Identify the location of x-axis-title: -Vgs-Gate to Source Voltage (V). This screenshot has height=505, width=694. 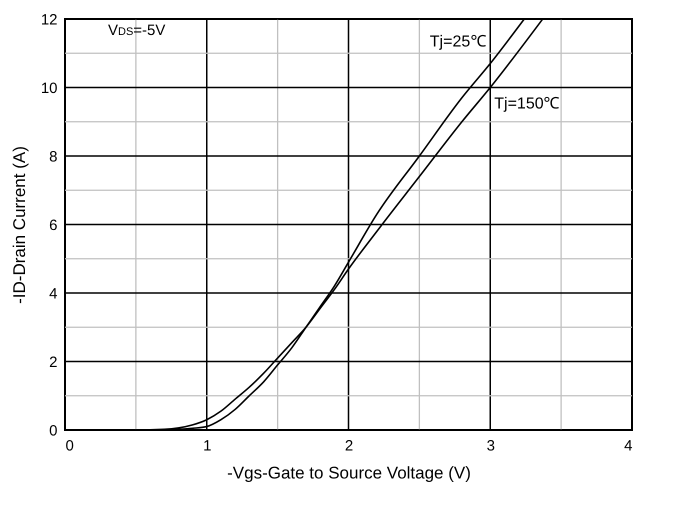
(349, 473).